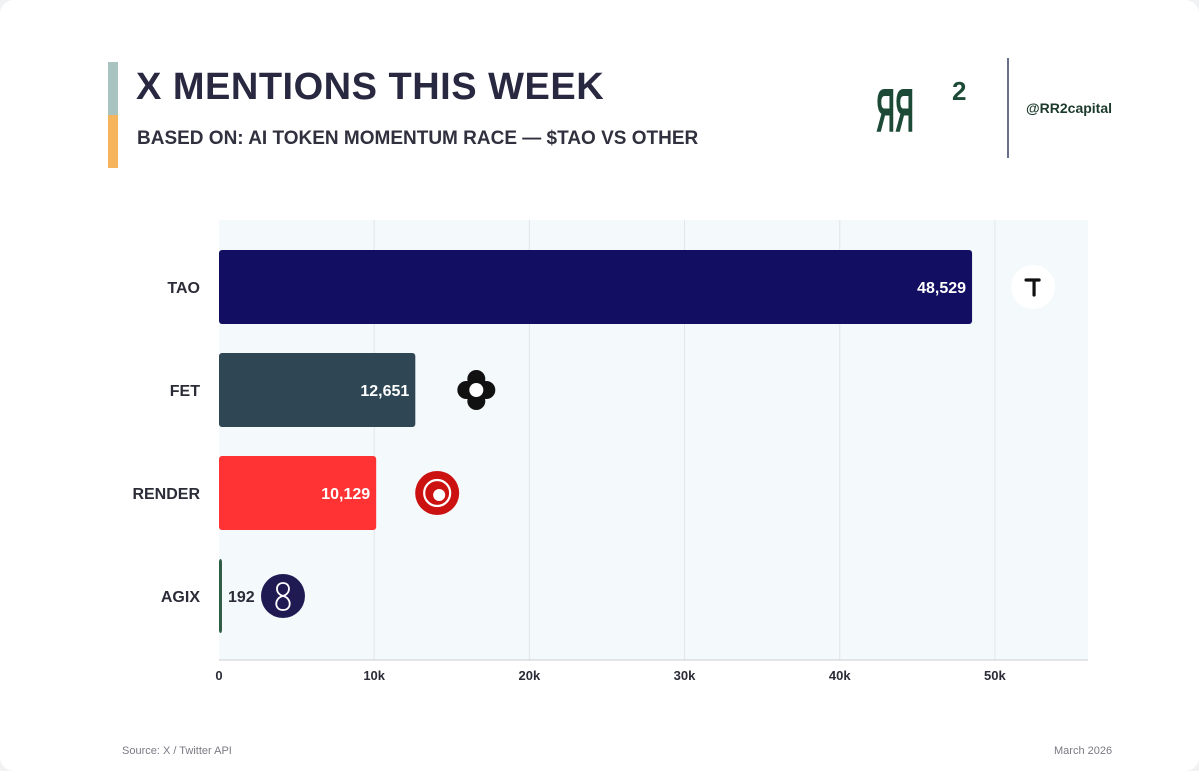  Describe the element at coordinates (166, 494) in the screenshot. I see `category-label: RENDER` at that location.